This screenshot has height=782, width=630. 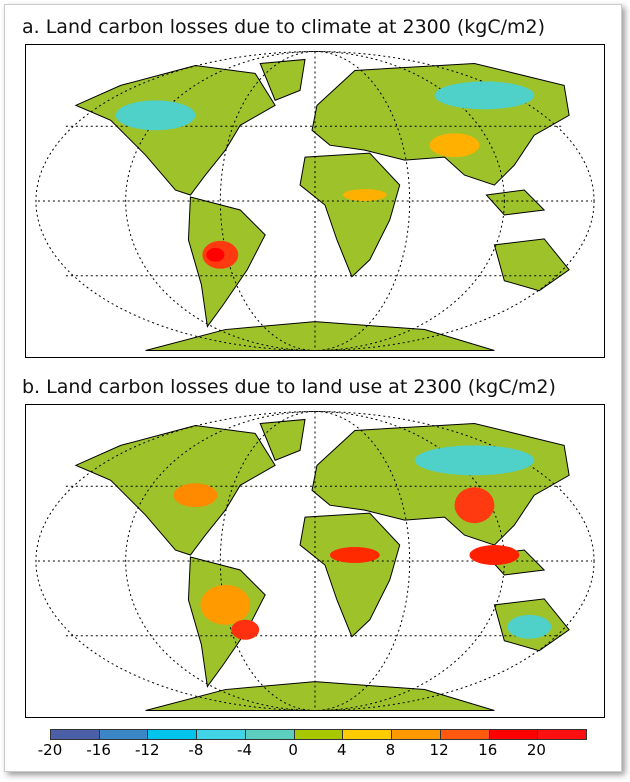 What do you see at coordinates (245, 629) in the screenshot?
I see `hotspot-brazil` at bounding box center [245, 629].